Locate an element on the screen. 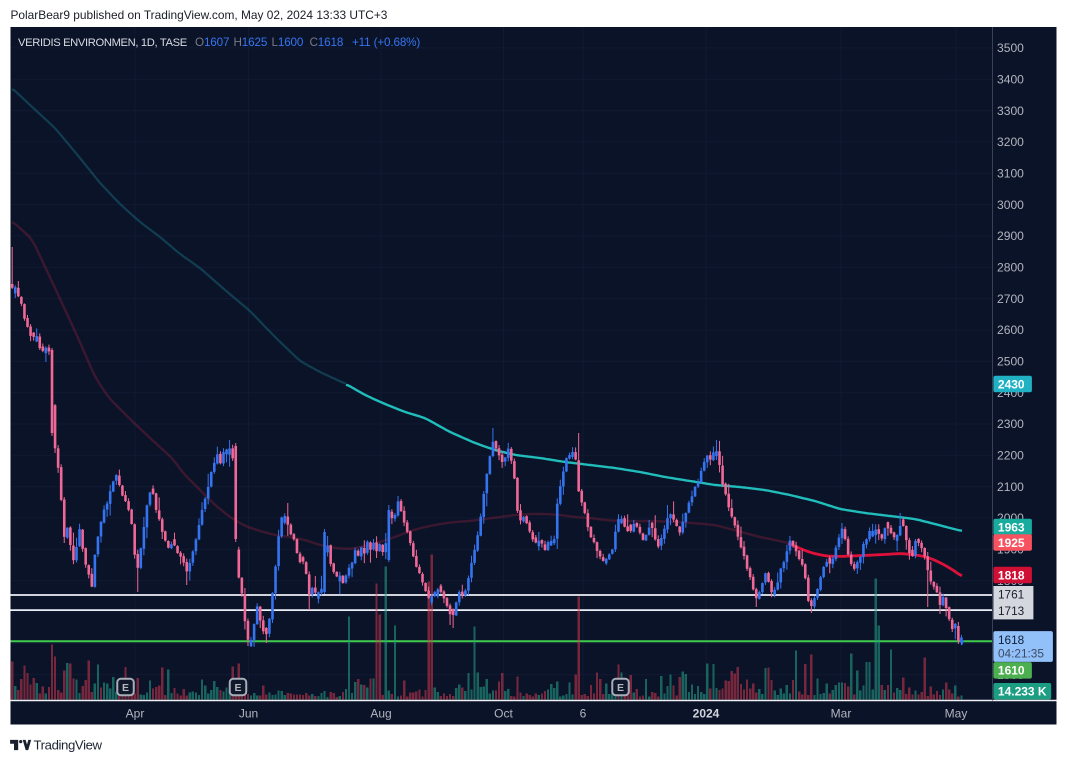  svg-text: 3200 is located at coordinates (1010, 142).